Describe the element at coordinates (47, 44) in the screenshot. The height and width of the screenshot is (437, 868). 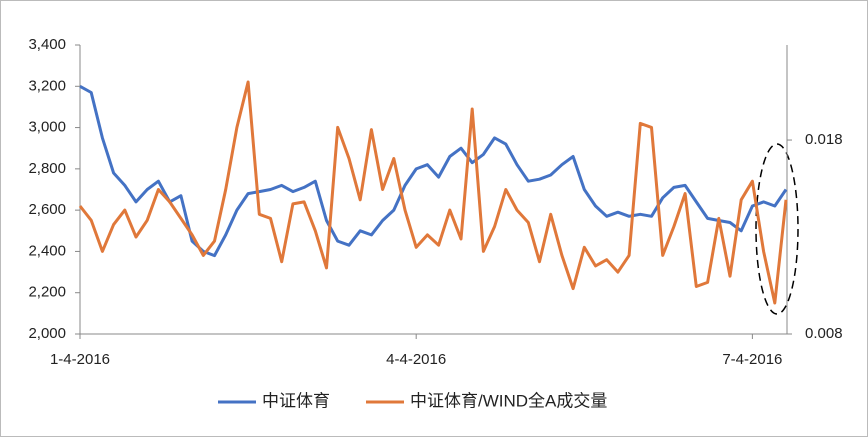
I see `y-tick-label: 3,400` at that location.